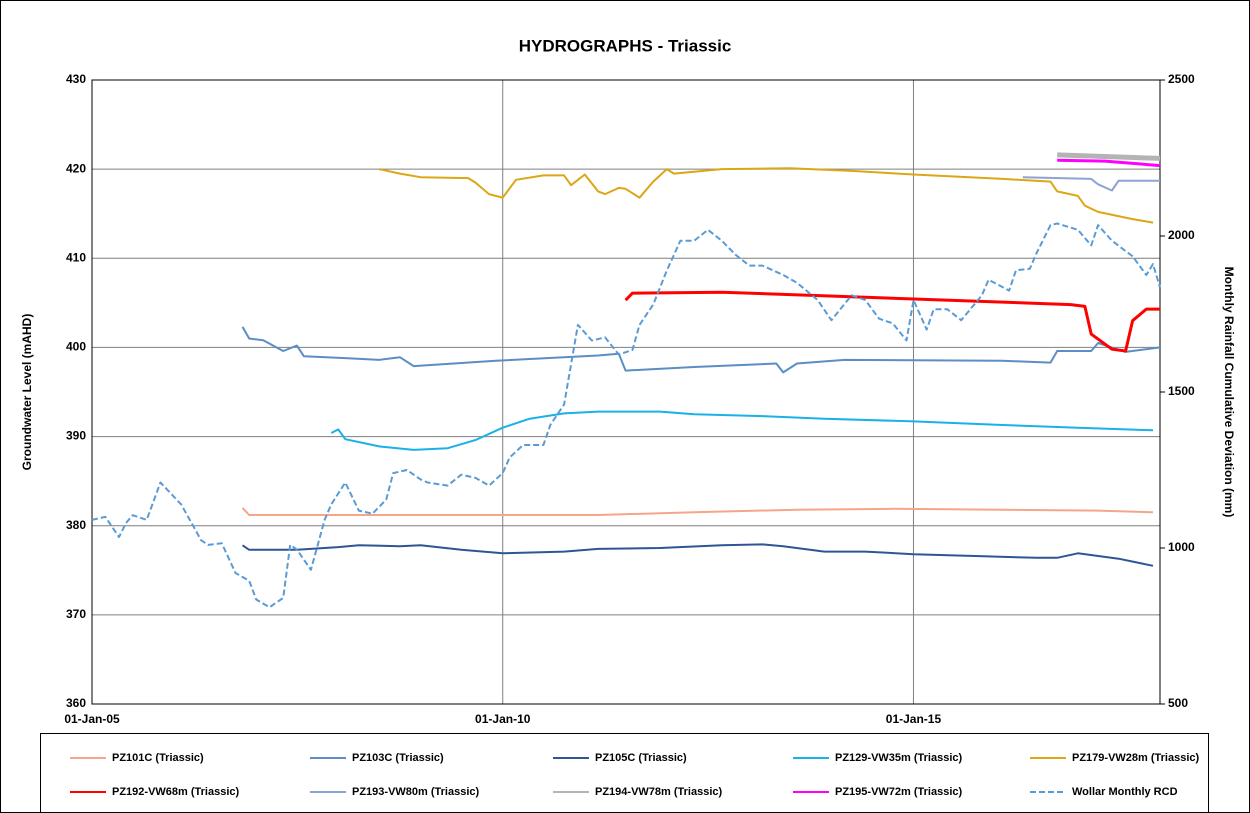 The image size is (1250, 813). What do you see at coordinates (92, 719) in the screenshot?
I see `x-tick-label: 01-Jan-05` at bounding box center [92, 719].